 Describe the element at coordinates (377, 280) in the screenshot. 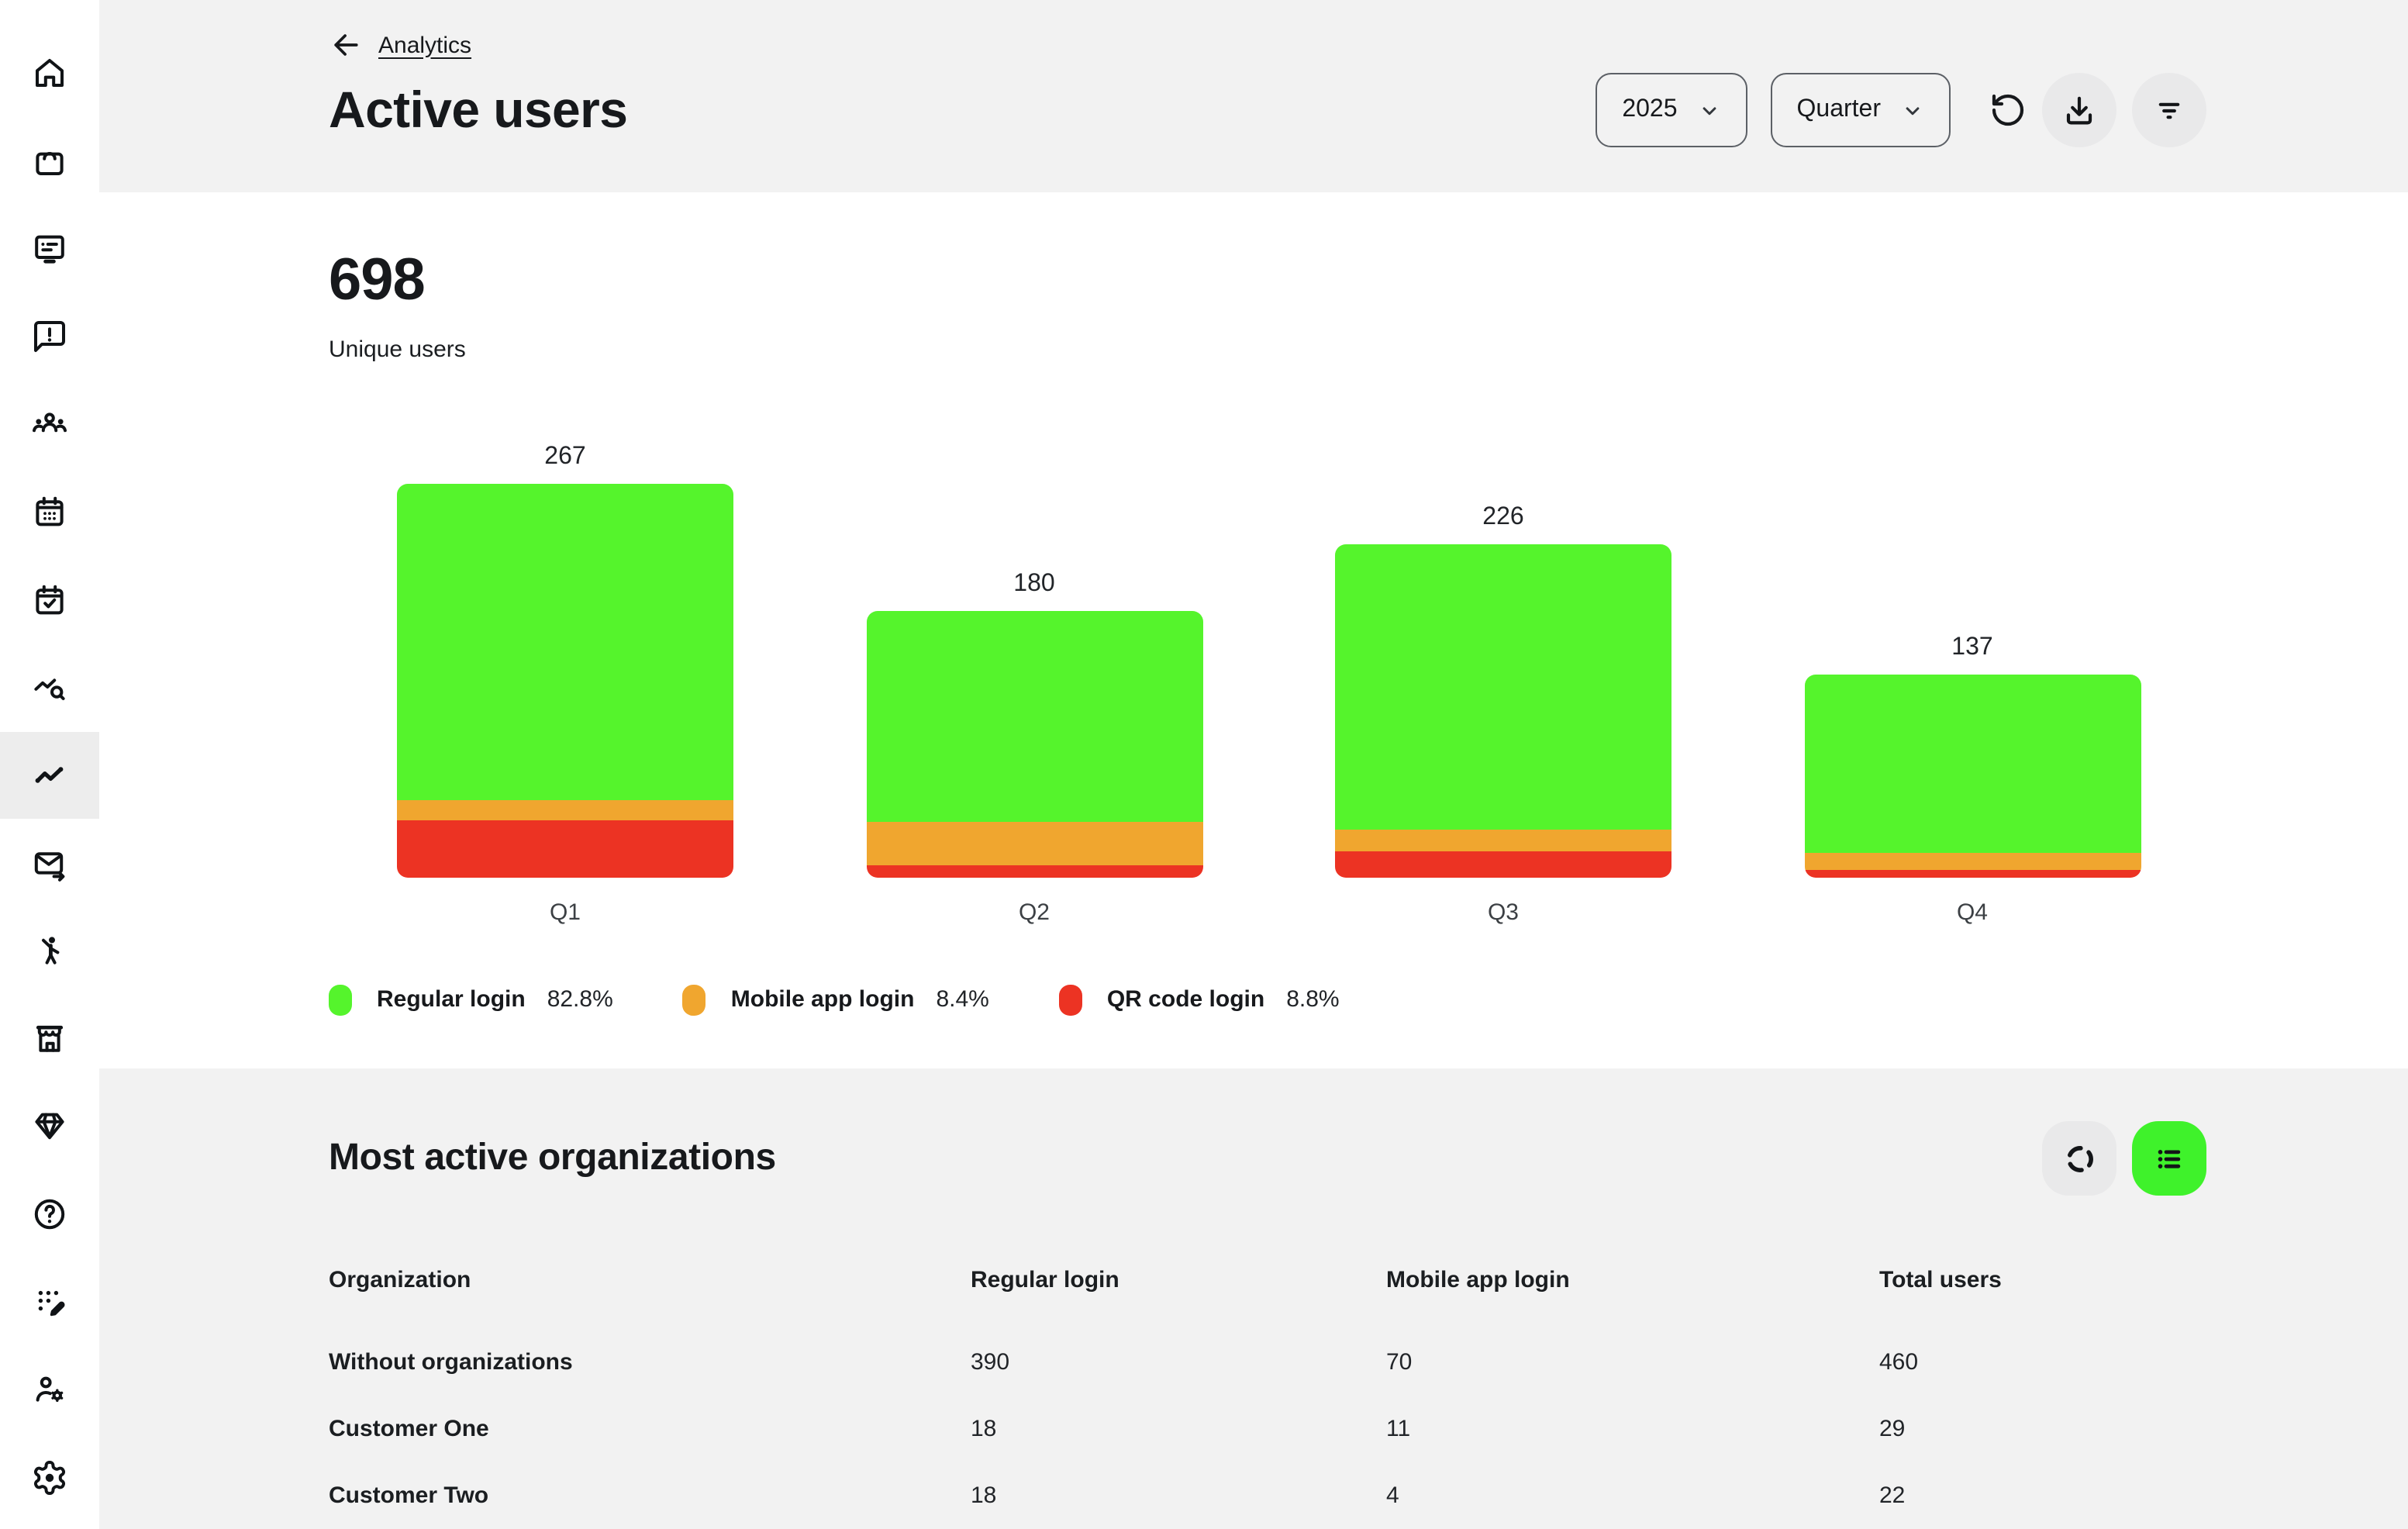

I see `unique-users-value: 698` at that location.